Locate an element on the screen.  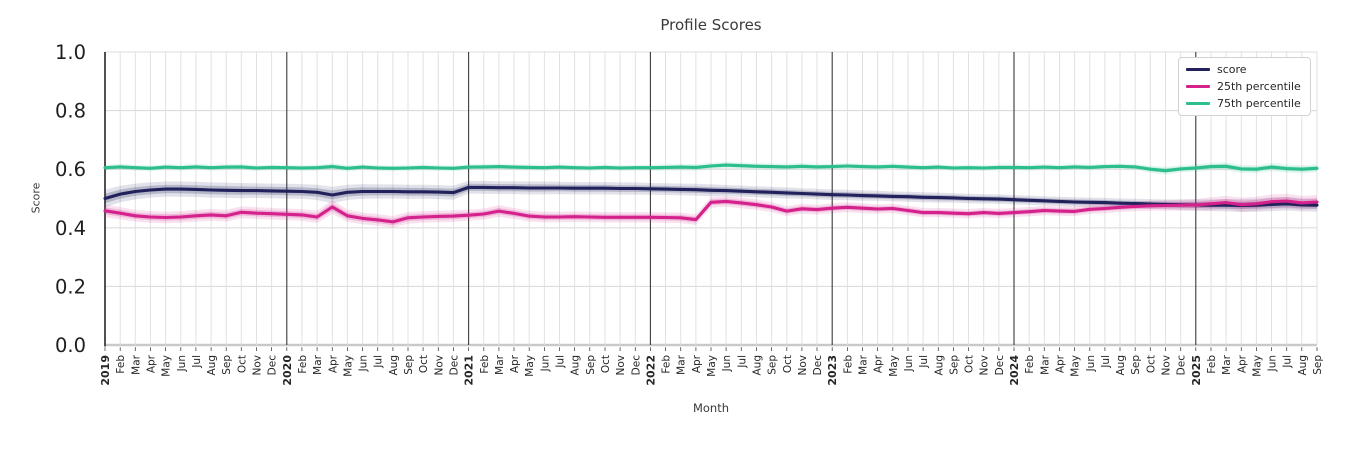
legend-label: 75th percentile is located at coordinates (1259, 103).